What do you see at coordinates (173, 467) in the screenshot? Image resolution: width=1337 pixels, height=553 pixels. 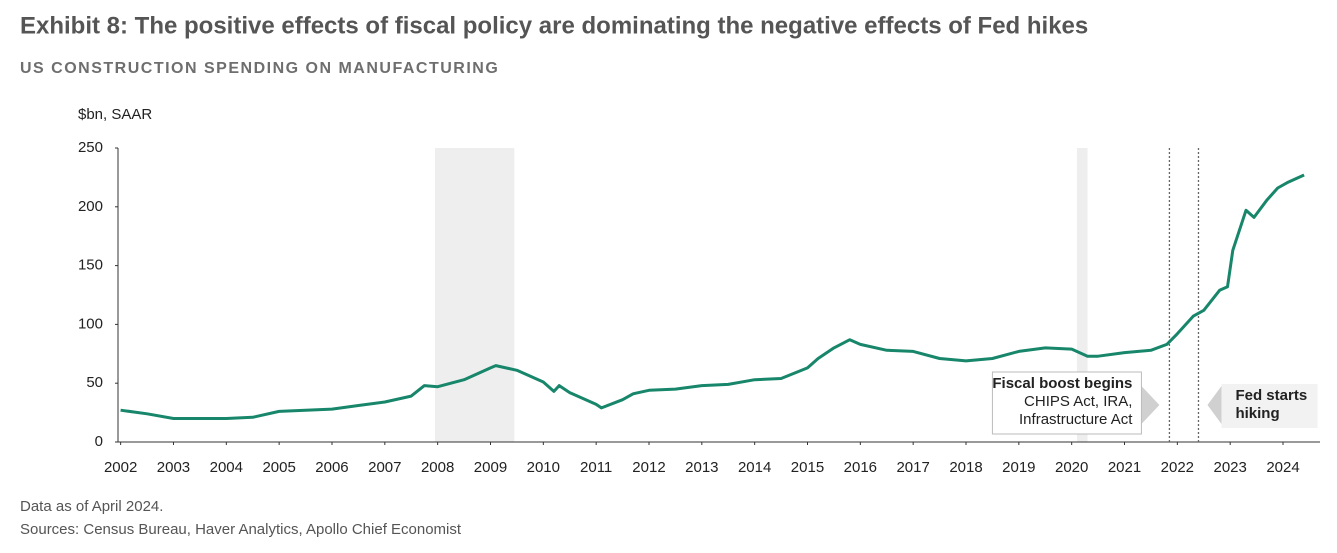 I see `x-tick-label: 2003` at bounding box center [173, 467].